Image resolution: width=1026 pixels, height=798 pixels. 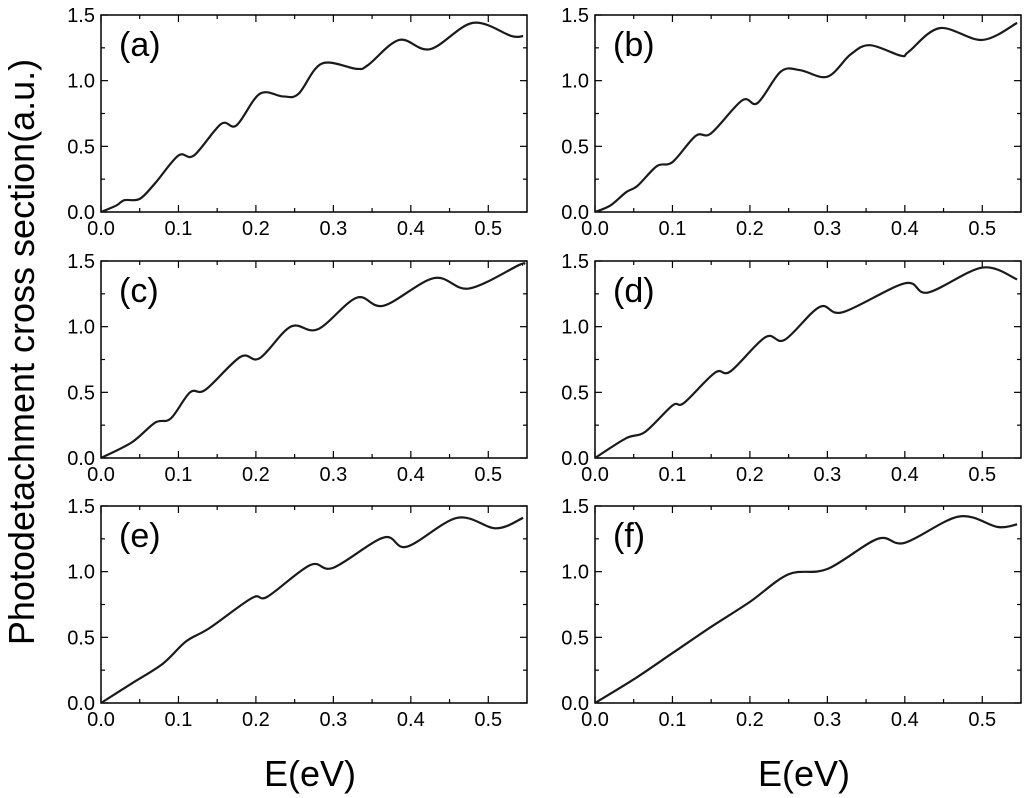 I want to click on panel-label: (c), so click(x=139, y=291).